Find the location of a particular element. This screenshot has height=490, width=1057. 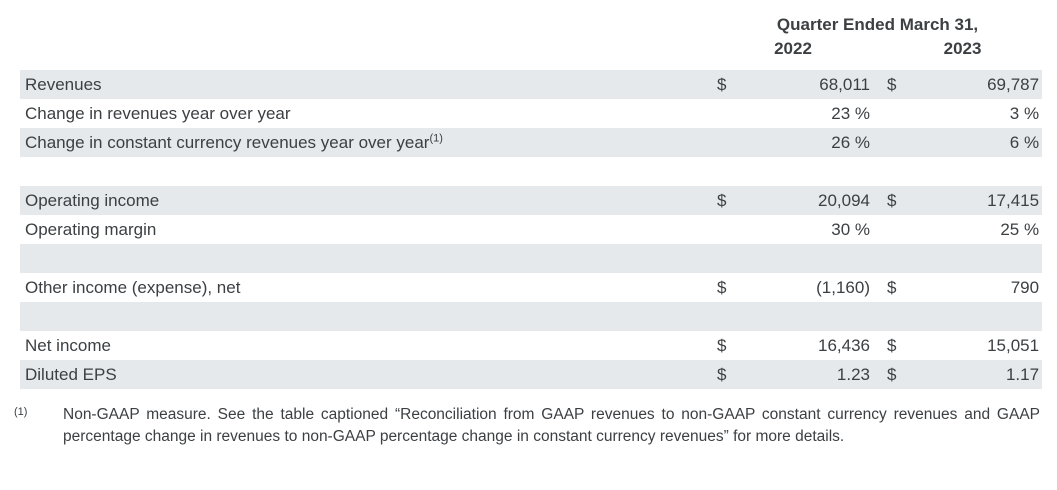

row-label-text: Operating income is located at coordinates (92, 200).